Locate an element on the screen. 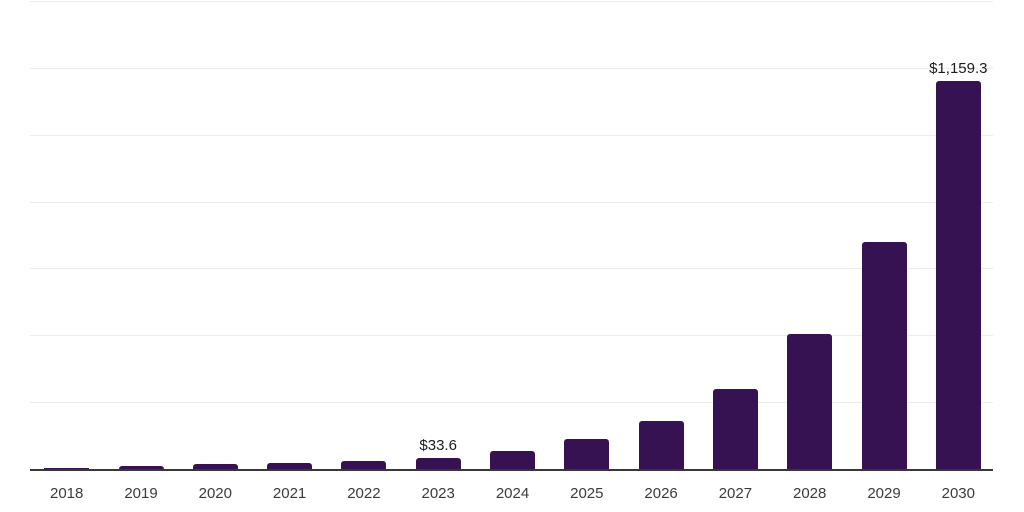 This screenshot has width=1024, height=512. x-tick-label-2028: 2028 is located at coordinates (810, 493).